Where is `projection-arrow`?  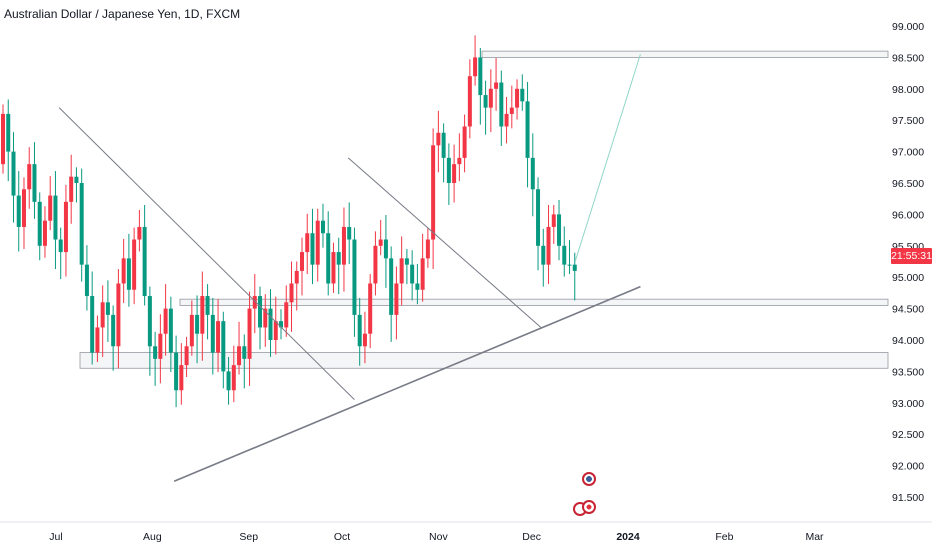 projection-arrow is located at coordinates (607, 158).